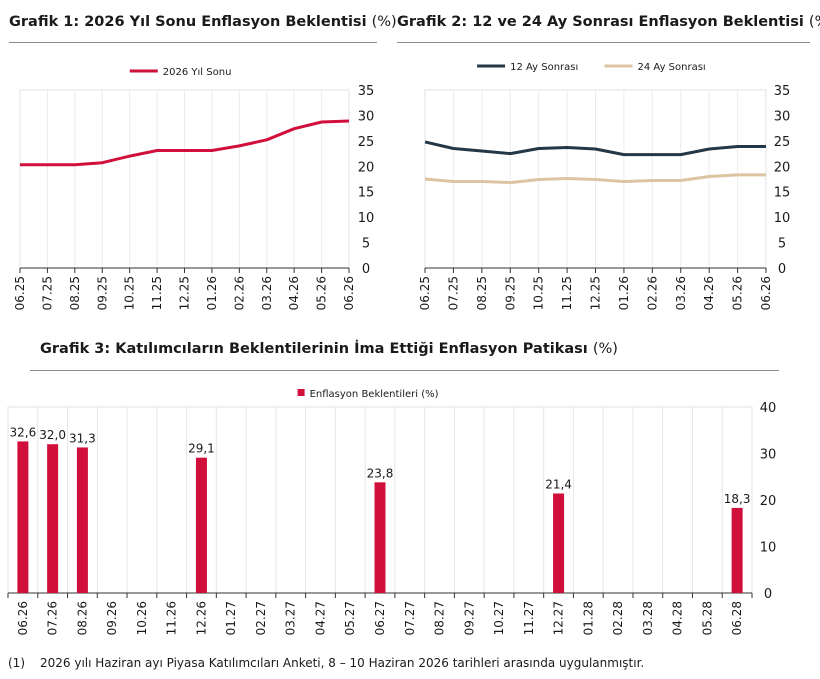  I want to click on chart3-data-label: 29,1, so click(201, 449).